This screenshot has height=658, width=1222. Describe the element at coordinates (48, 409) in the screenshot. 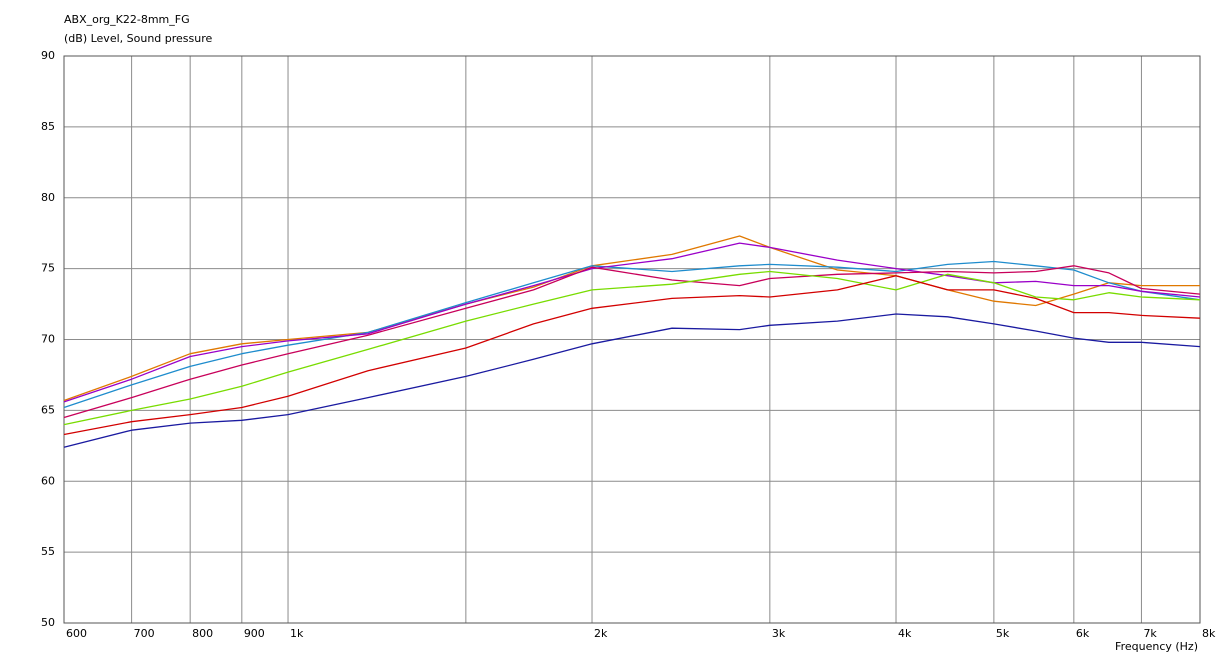

I see `y-tick-label: 65` at that location.